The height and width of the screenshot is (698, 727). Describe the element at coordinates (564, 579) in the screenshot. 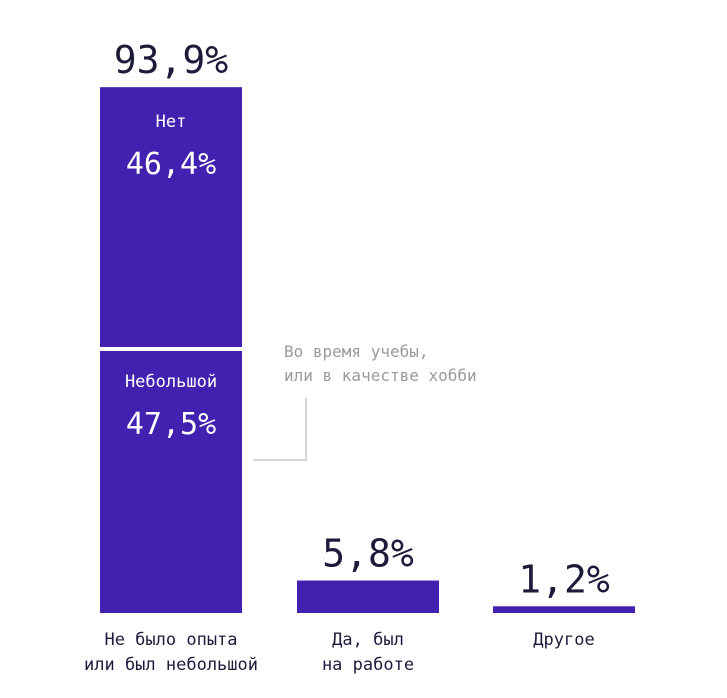

I see `bar-total-label: 1,2%` at that location.